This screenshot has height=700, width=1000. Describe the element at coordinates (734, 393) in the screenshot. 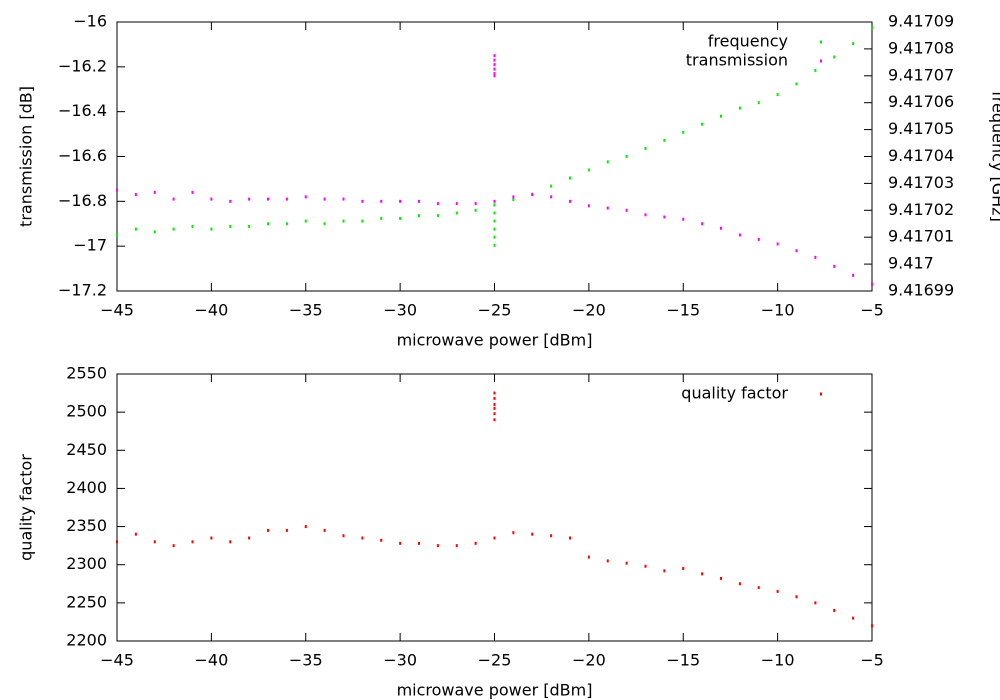

I see `legend-label: quality factor` at that location.